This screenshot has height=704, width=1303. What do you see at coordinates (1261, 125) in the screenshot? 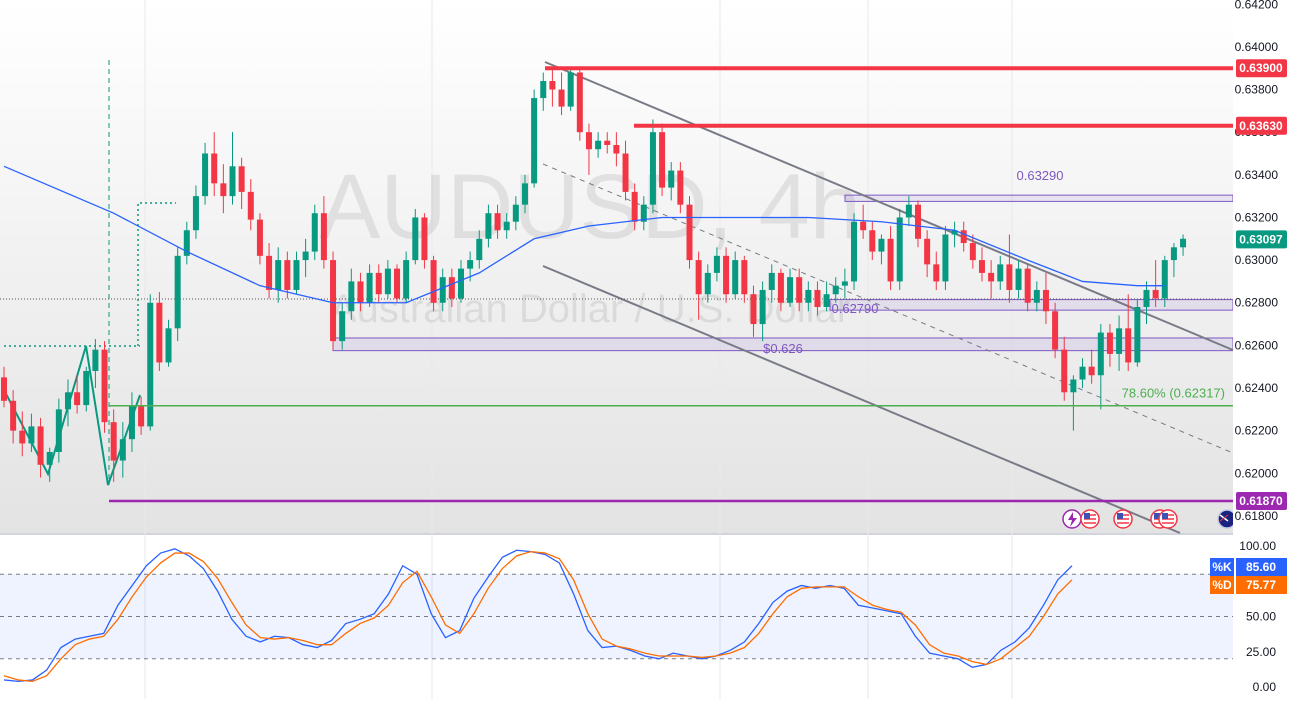
I see `level-price-tag: 0.63630` at bounding box center [1261, 125].